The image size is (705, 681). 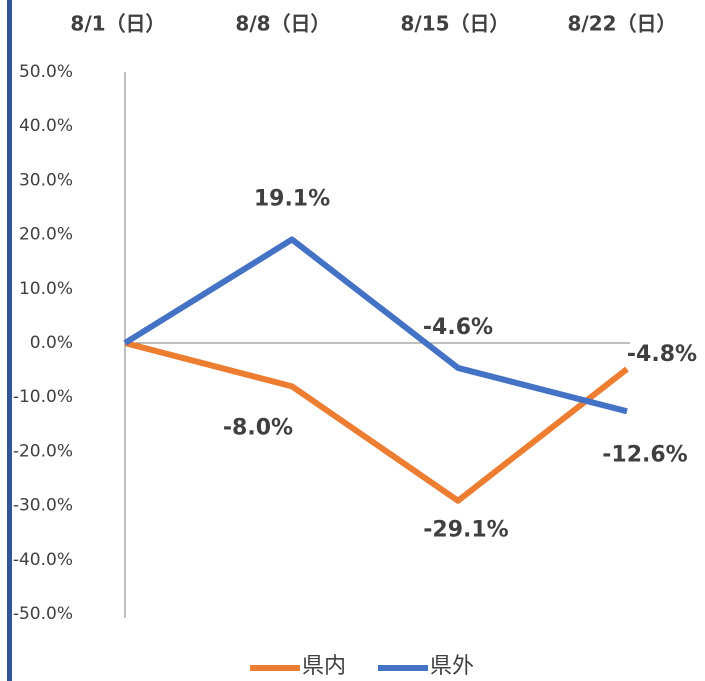 I want to click on y-tick-label: -50.0%, so click(x=43, y=614).